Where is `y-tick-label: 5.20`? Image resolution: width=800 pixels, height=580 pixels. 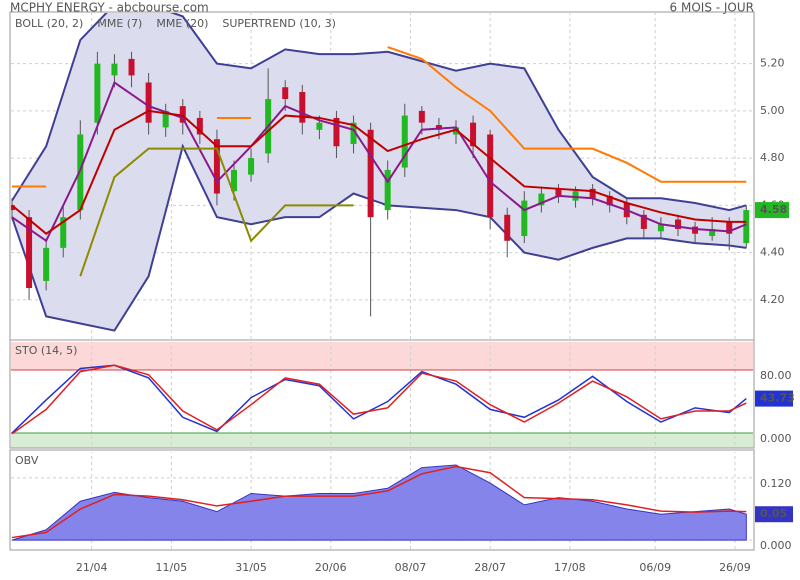 y-tick-label: 5.20 is located at coordinates (772, 63).